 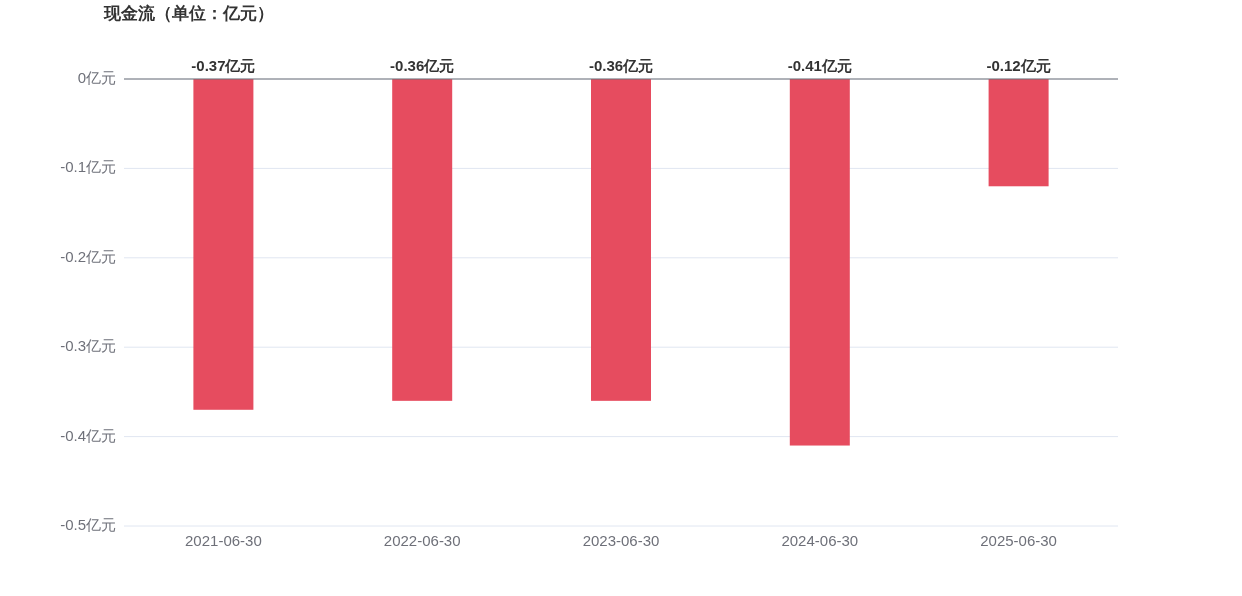 What do you see at coordinates (88, 167) in the screenshot?
I see `y-tick-label: -0.1亿元` at bounding box center [88, 167].